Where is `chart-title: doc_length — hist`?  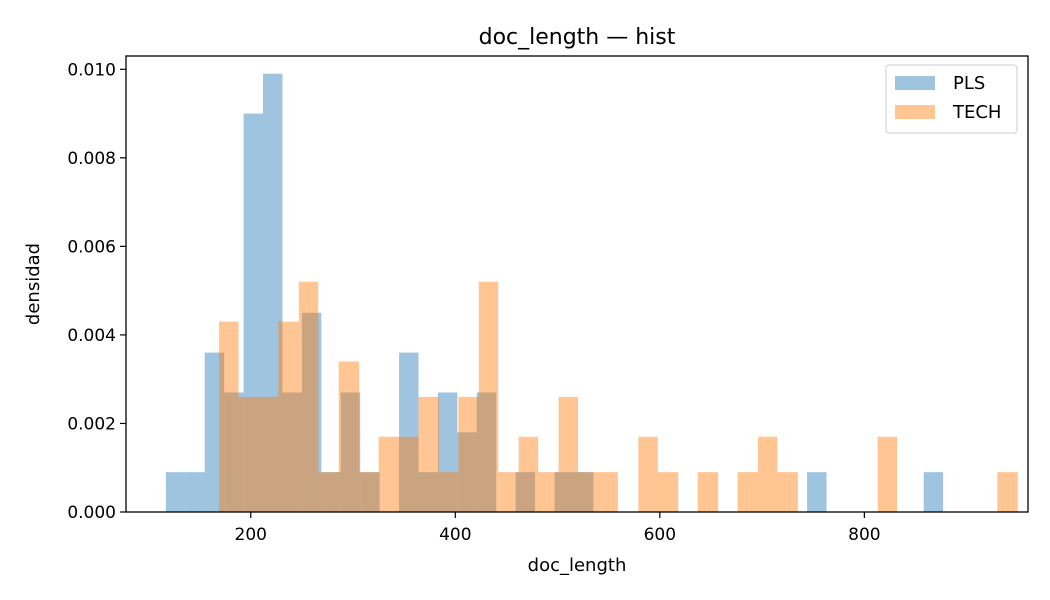
chart-title: doc_length — hist is located at coordinates (577, 37).